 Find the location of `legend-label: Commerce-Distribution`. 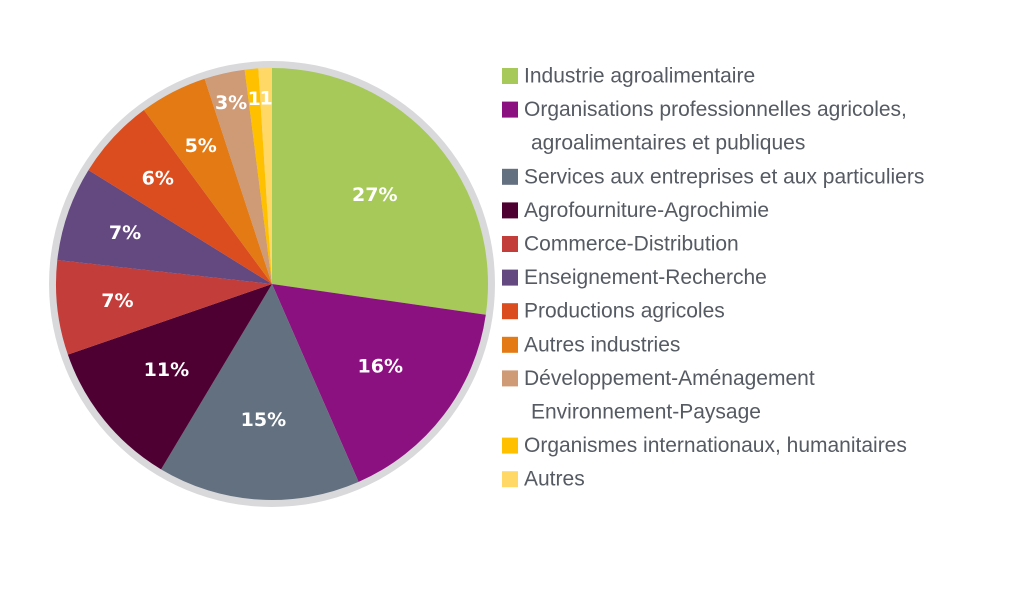

legend-label: Commerce-Distribution is located at coordinates (631, 244).